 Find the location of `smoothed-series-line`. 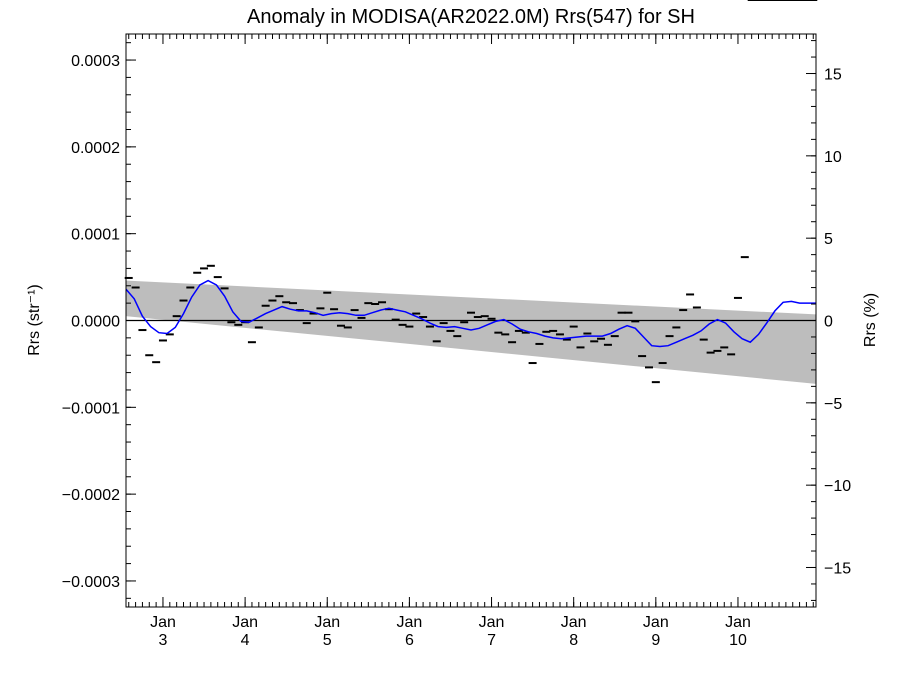

smoothed-series-line is located at coordinates (470, 313).